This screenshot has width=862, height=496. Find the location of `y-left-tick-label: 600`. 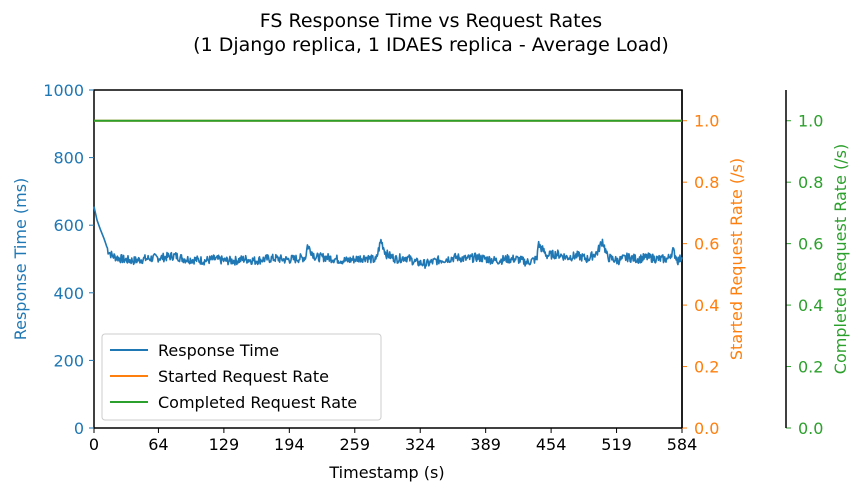

y-left-tick-label: 600 is located at coordinates (68, 225).